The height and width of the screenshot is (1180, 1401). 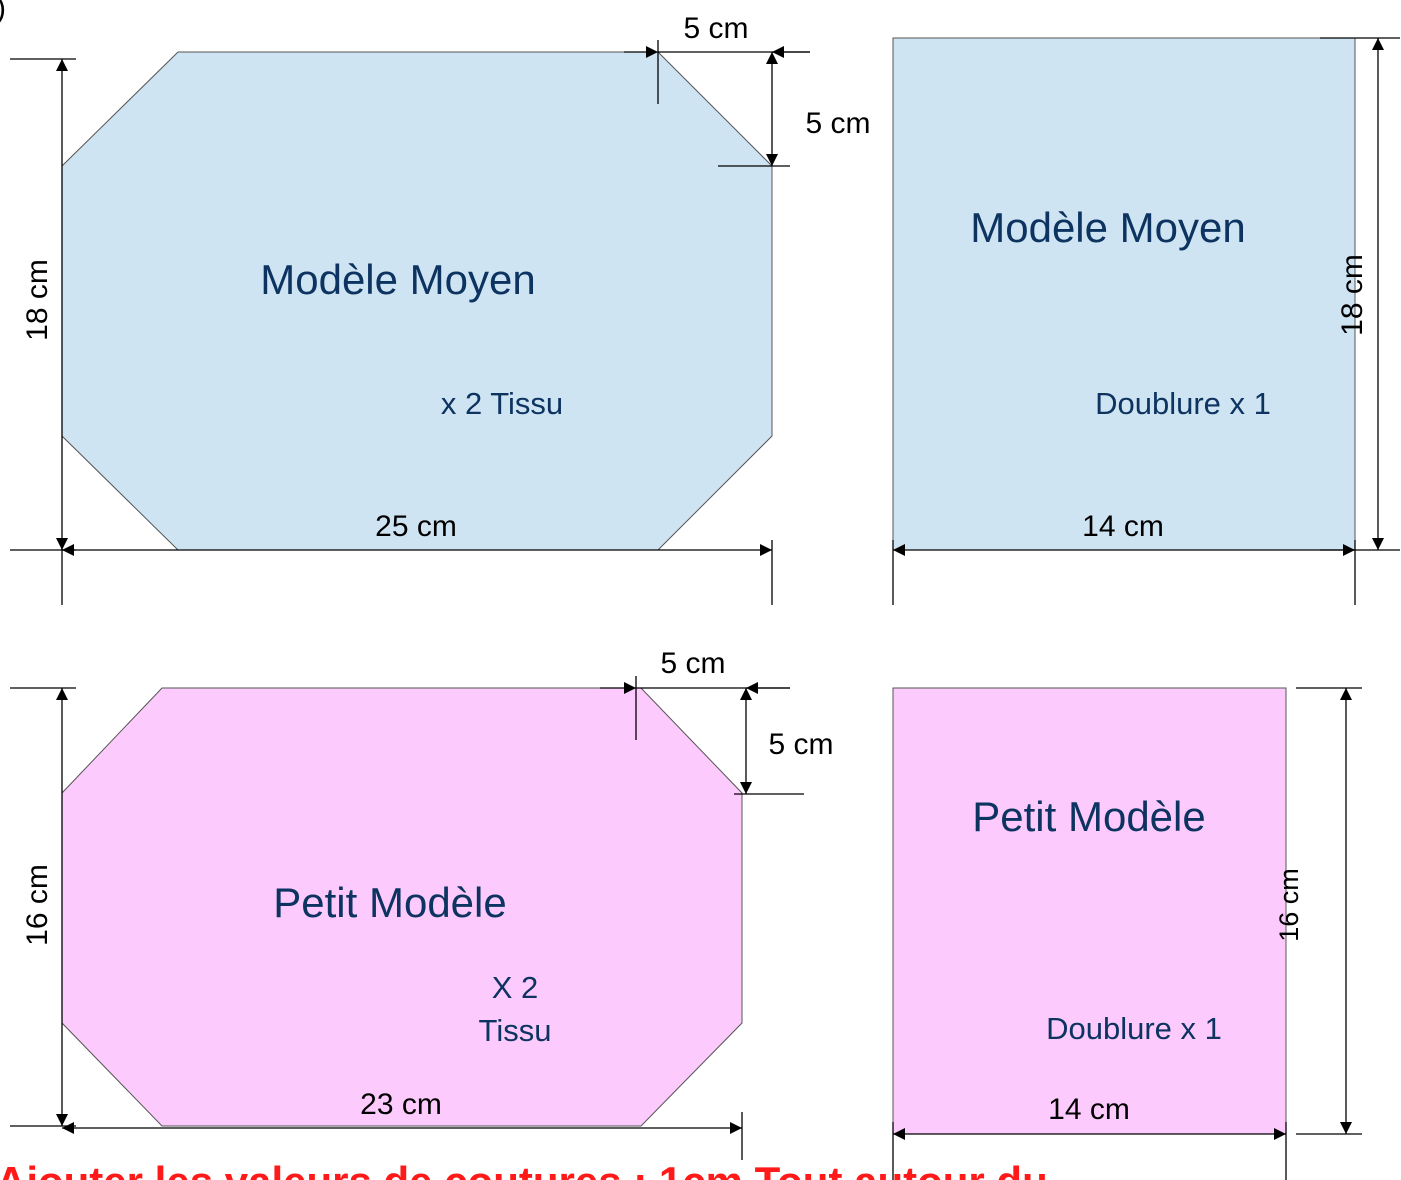 I want to click on medium-tissu-corner-v-dimension, so click(x=754, y=109).